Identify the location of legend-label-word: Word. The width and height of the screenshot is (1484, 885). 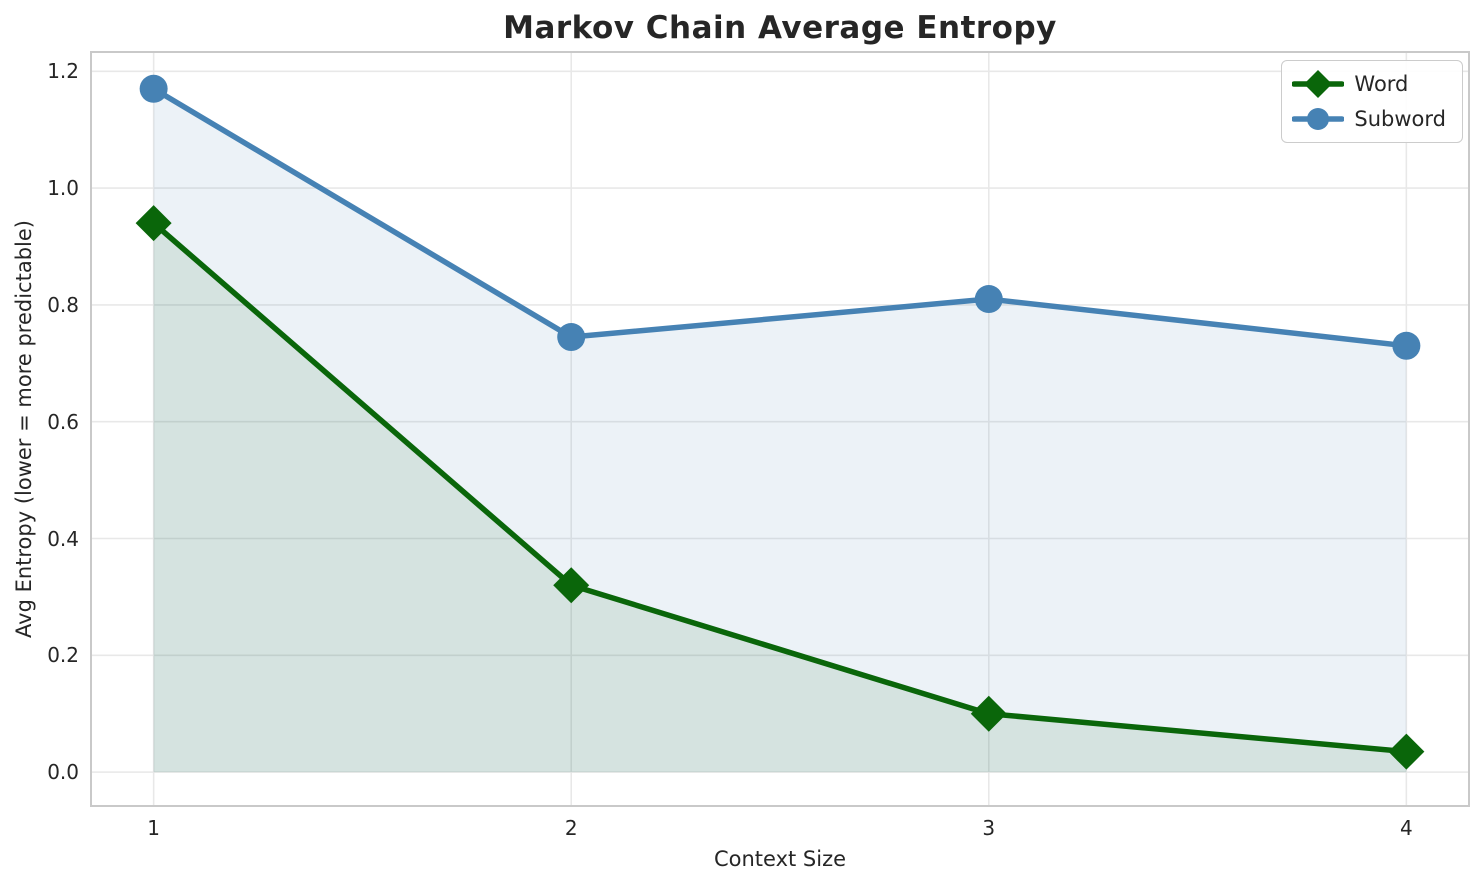
(1381, 84).